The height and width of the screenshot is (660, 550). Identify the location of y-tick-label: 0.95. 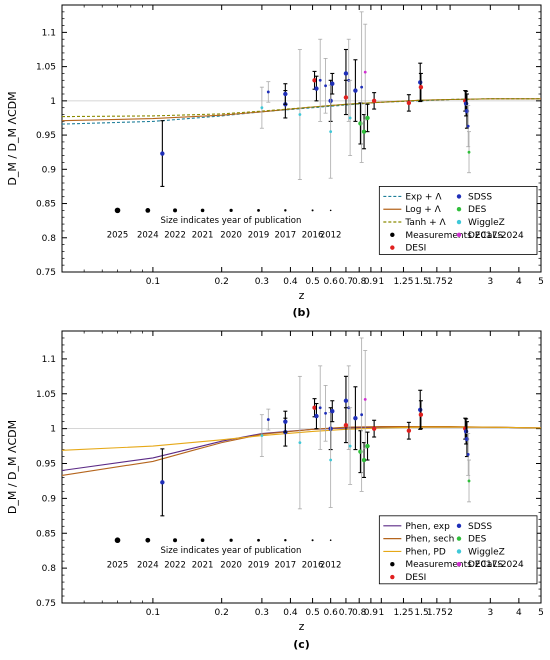
(46, 136).